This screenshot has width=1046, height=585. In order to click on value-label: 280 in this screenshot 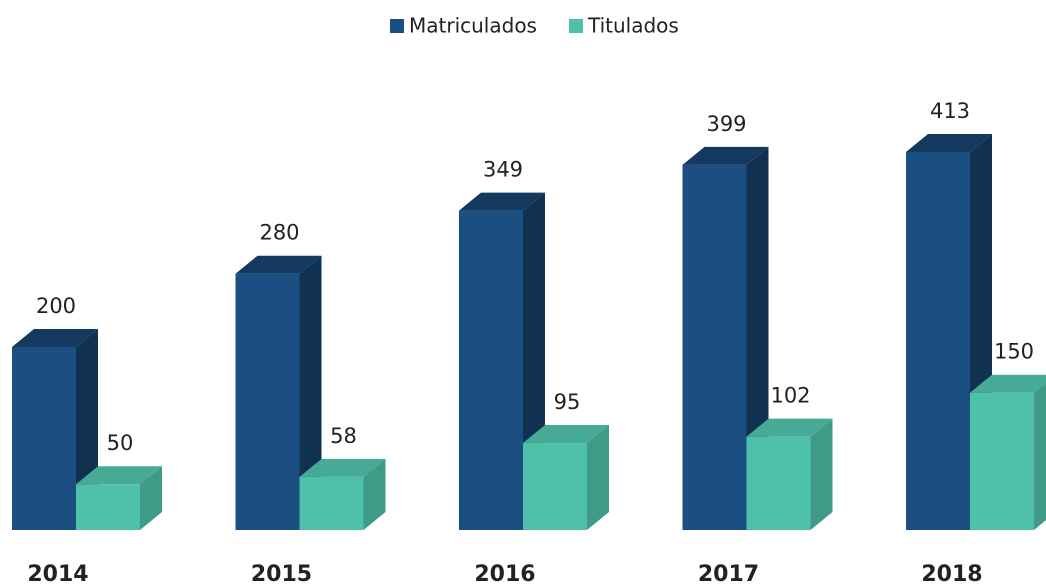, I will do `click(279, 233)`.